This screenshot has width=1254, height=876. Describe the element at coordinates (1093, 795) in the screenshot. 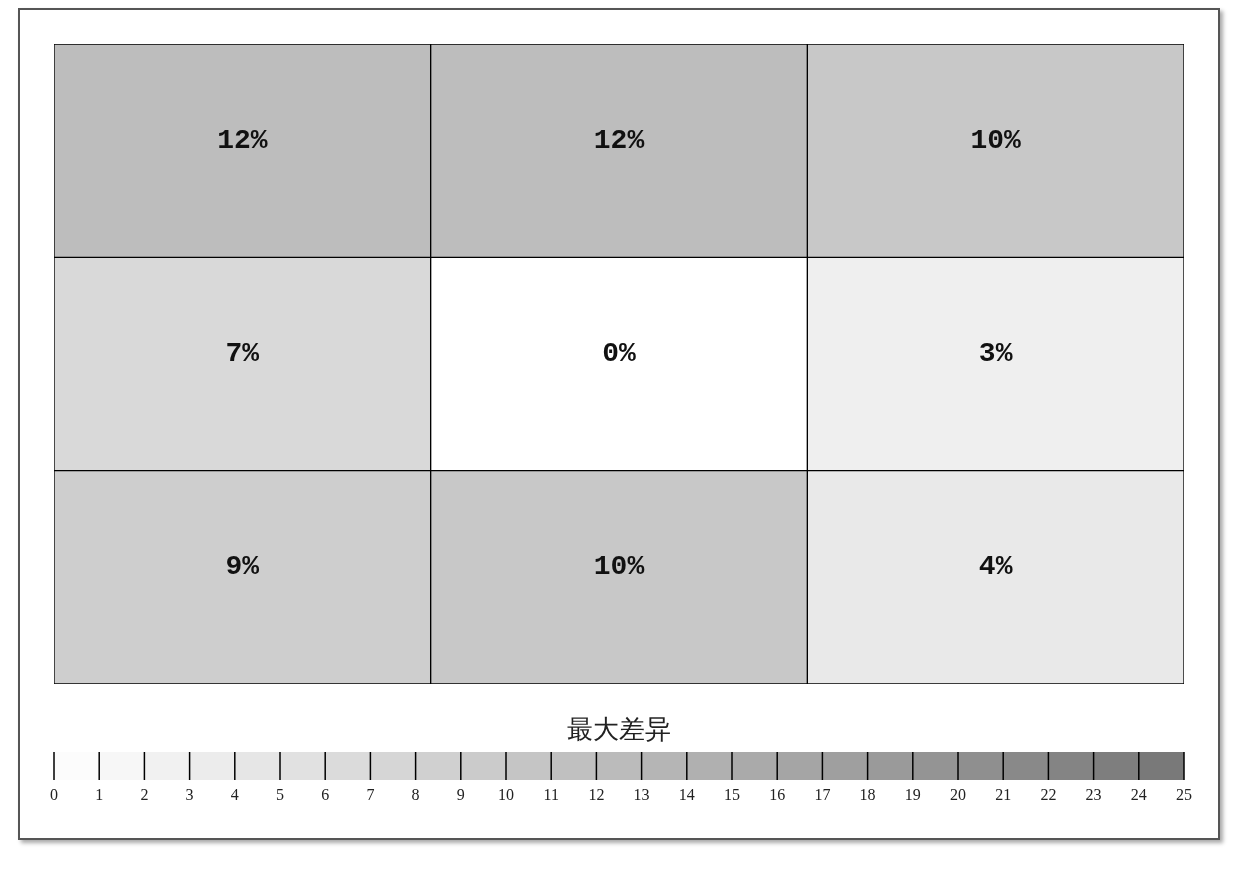

I see `color-bar-label: 23` at that location.